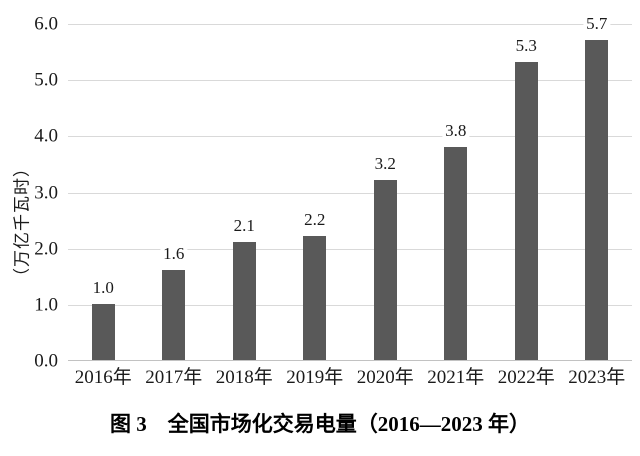 This screenshot has width=640, height=456. What do you see at coordinates (526, 377) in the screenshot?
I see `x-axis-tick-label: 2022年` at bounding box center [526, 377].